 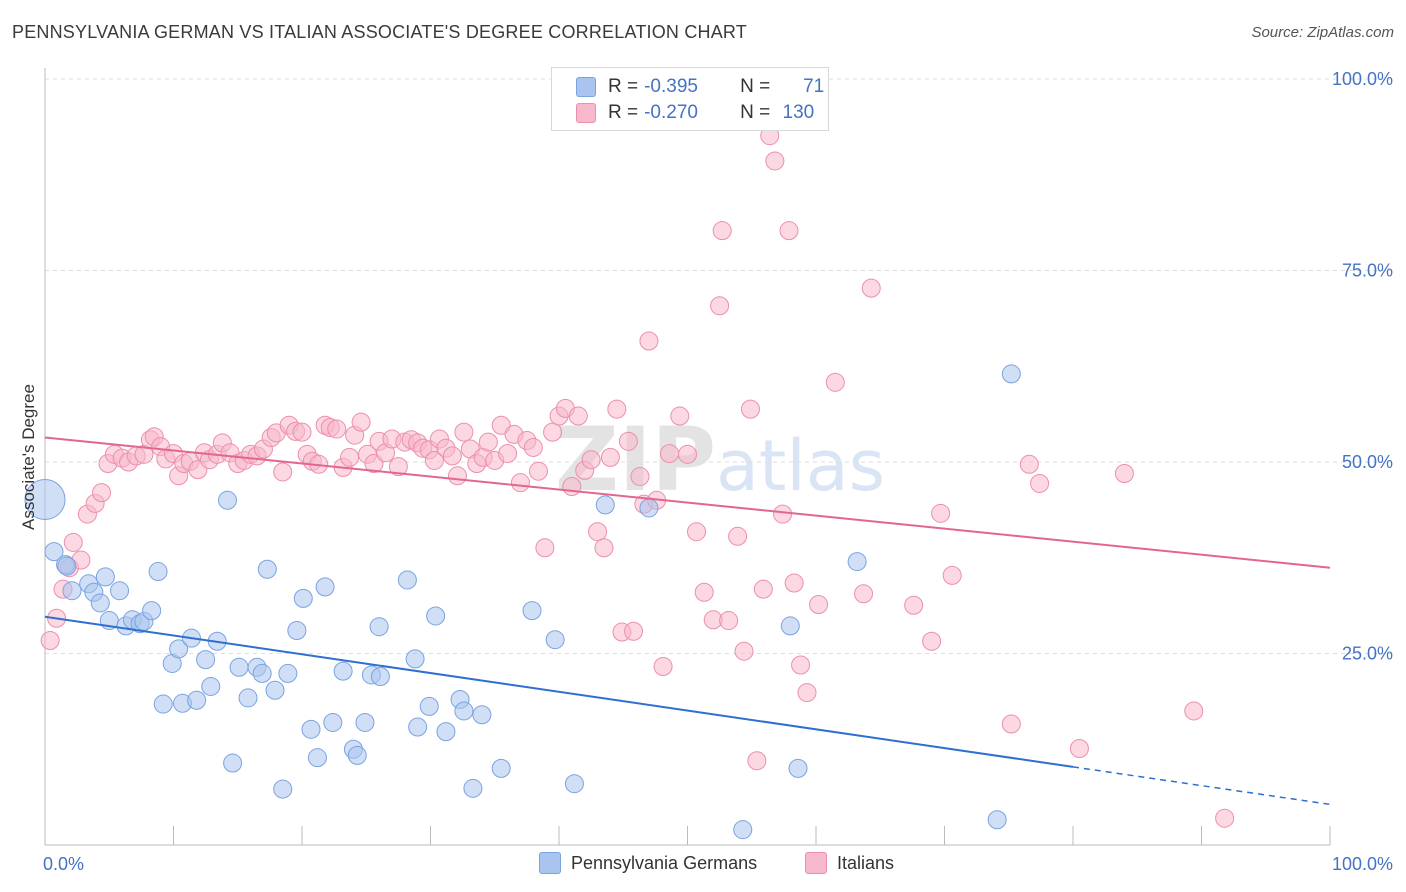 What do you see at coordinates (1367, 654) in the screenshot?
I see `y-tick-label: 25.0%` at bounding box center [1367, 654].